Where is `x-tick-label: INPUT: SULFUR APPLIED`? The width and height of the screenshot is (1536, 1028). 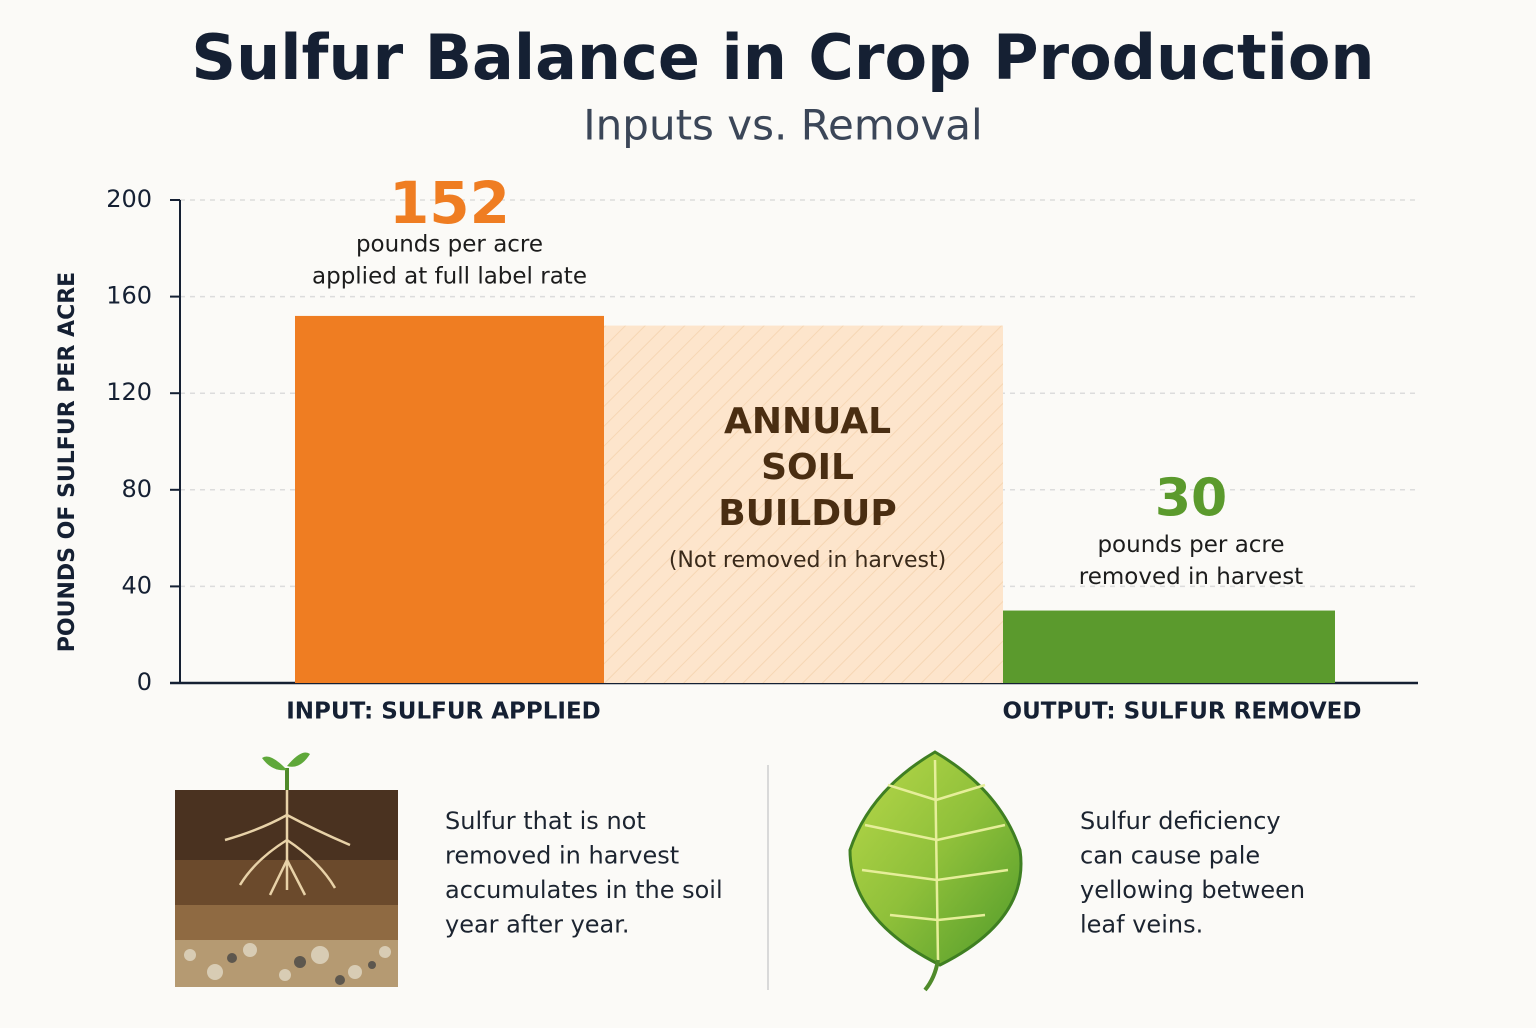
x-tick-label: INPUT: SULFUR APPLIED is located at coordinates (443, 712).